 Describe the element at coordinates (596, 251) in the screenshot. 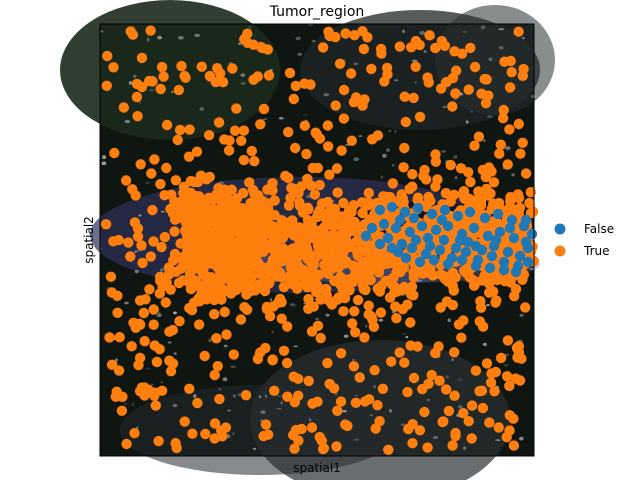

I see `legend-label-true: True` at that location.